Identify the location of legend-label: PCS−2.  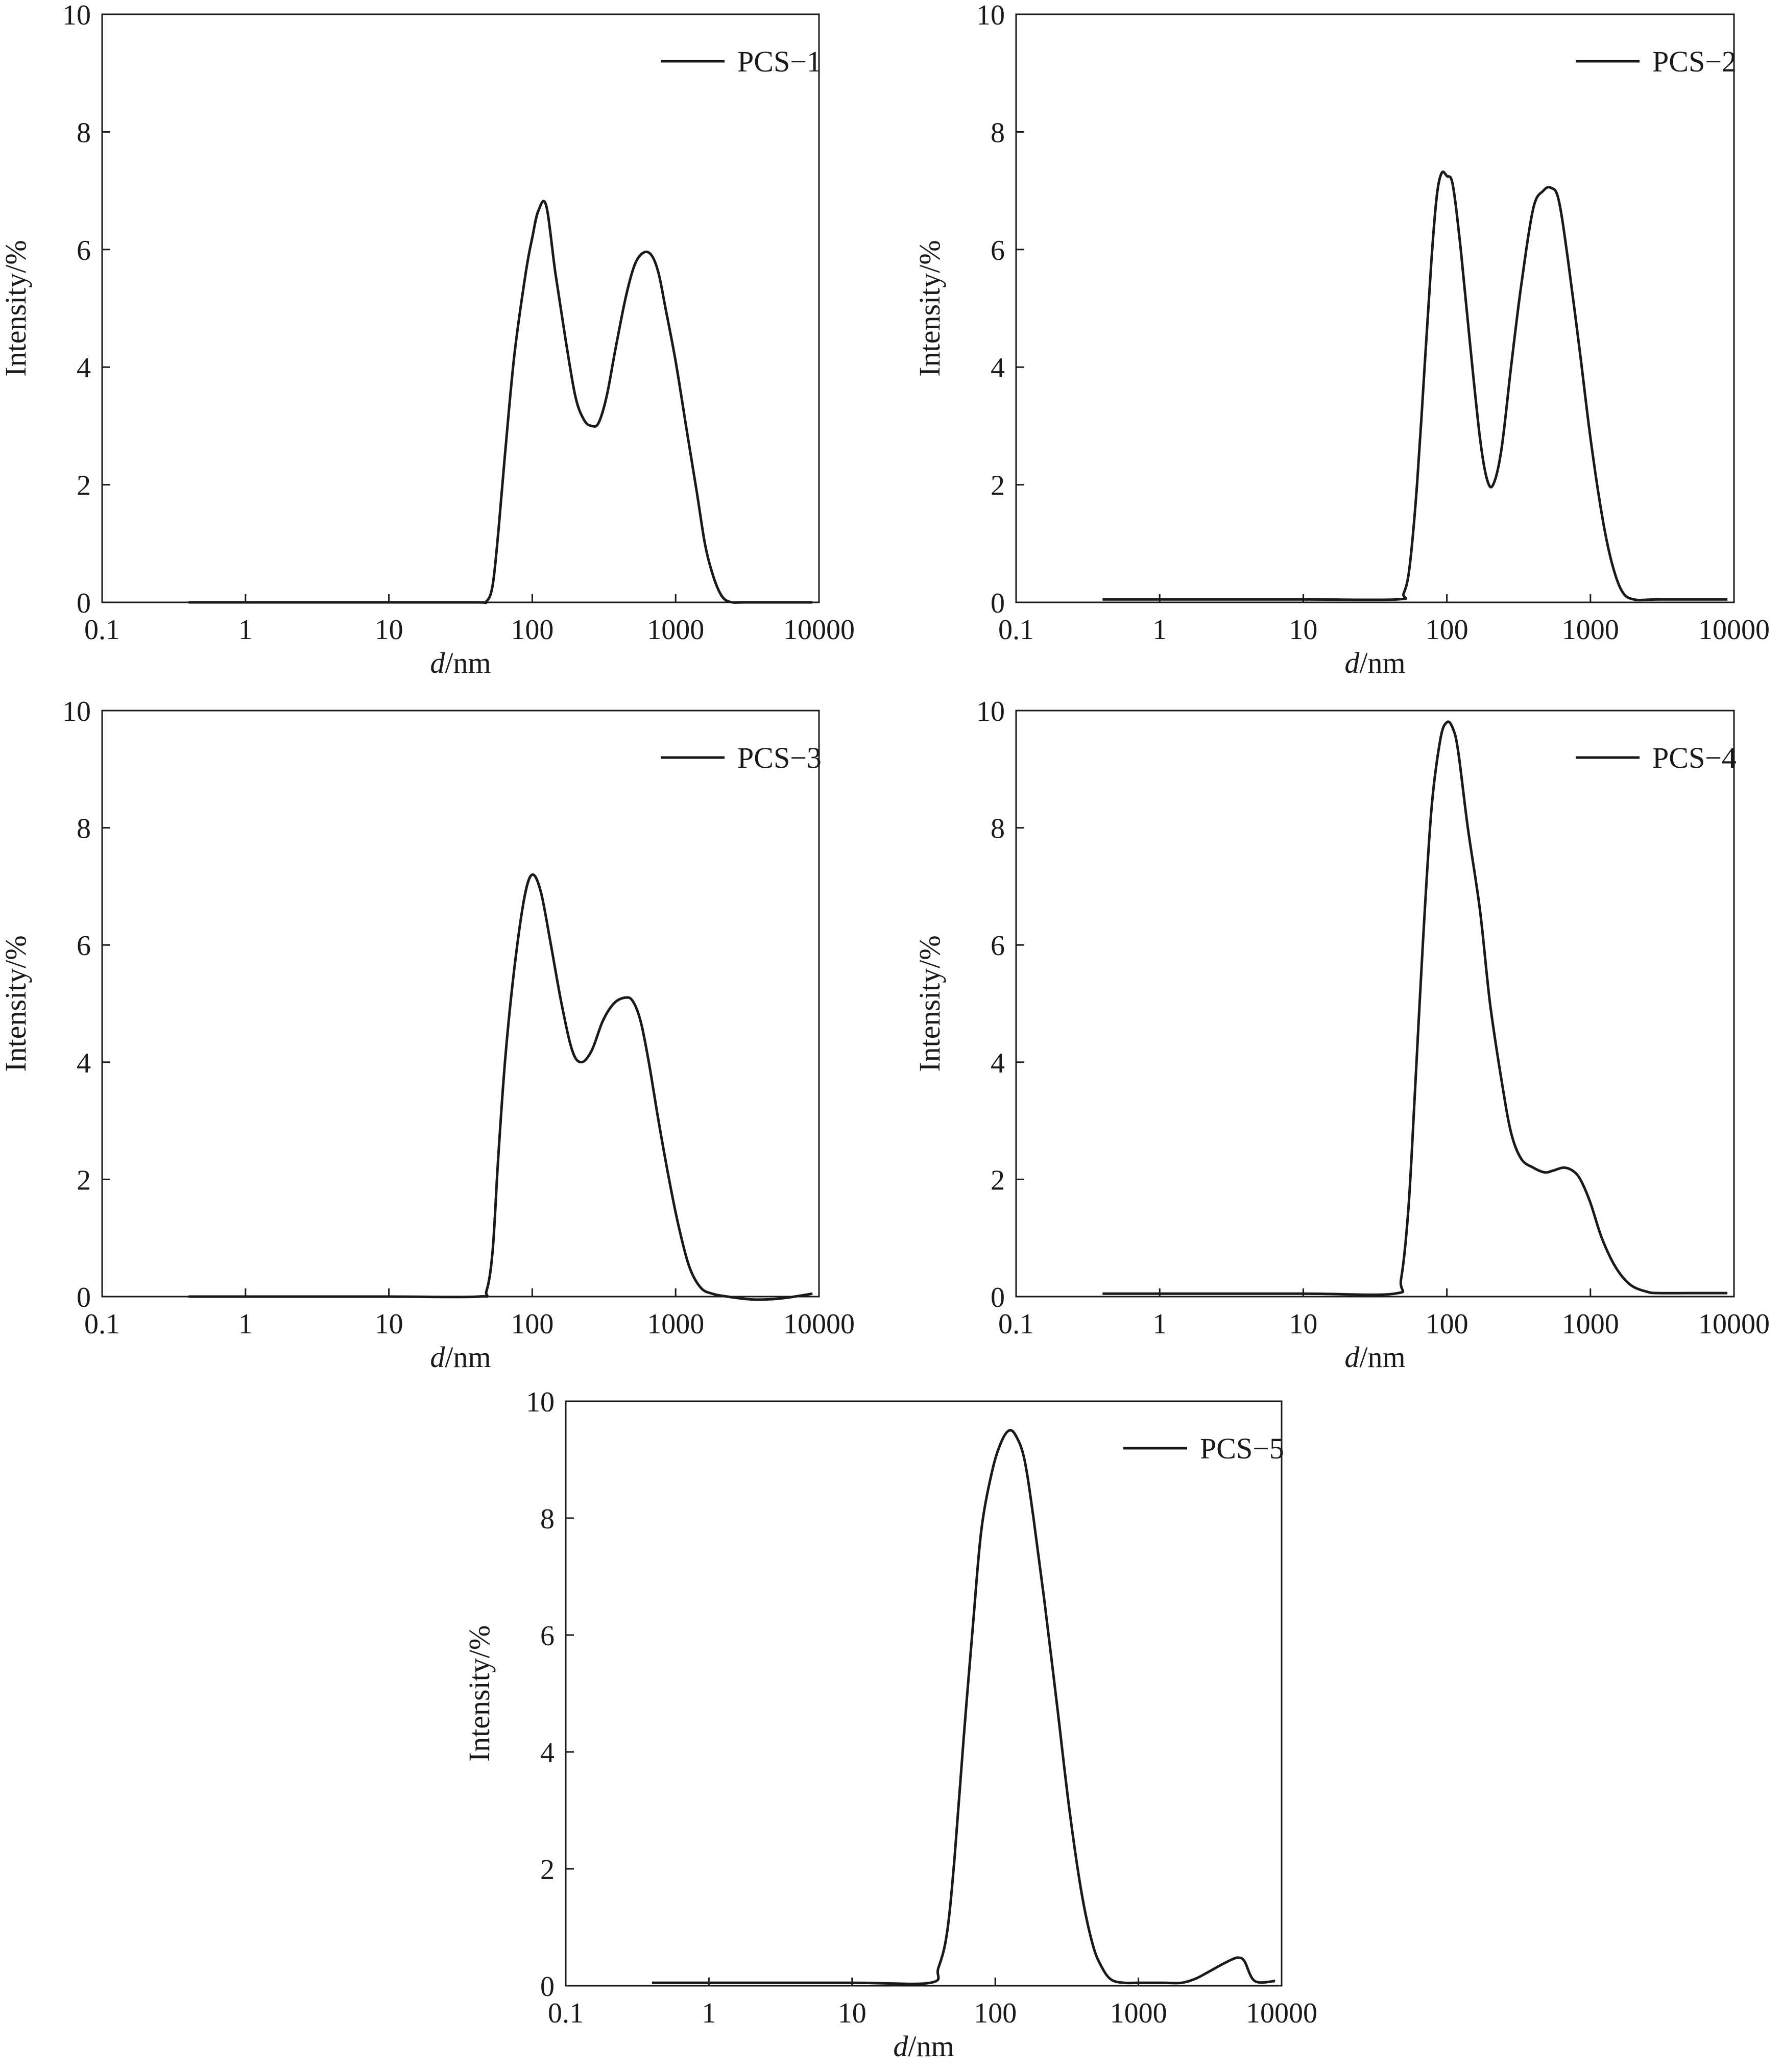
(1694, 61).